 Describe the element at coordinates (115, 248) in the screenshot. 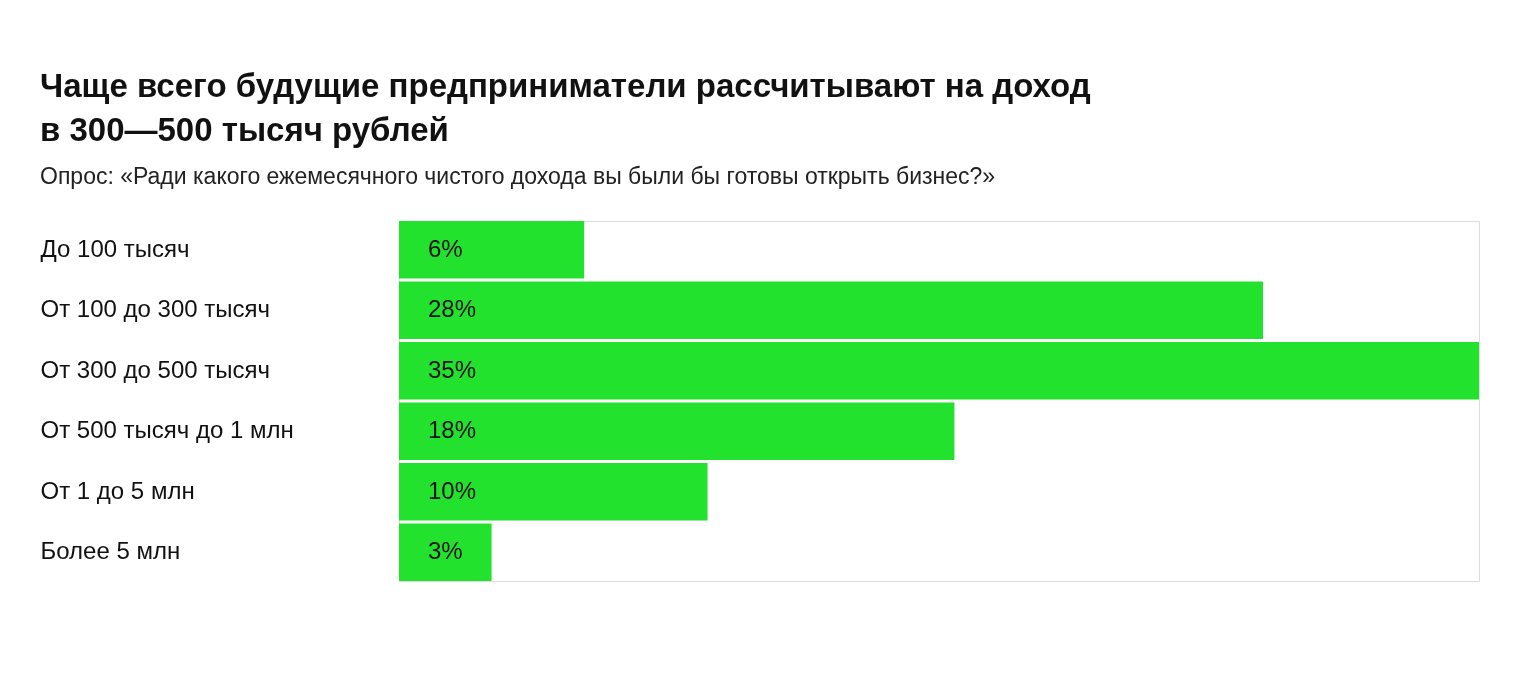

I see `y-tick-label: До 100 тысяч` at that location.